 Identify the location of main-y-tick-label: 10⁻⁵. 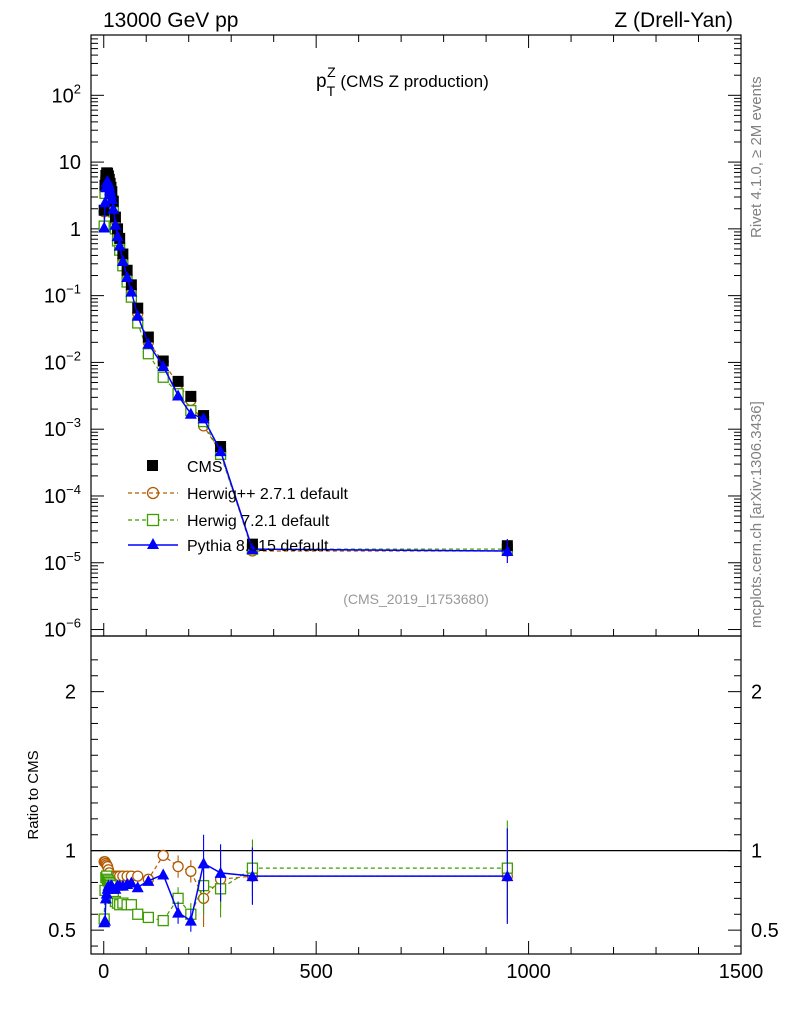
(62, 562).